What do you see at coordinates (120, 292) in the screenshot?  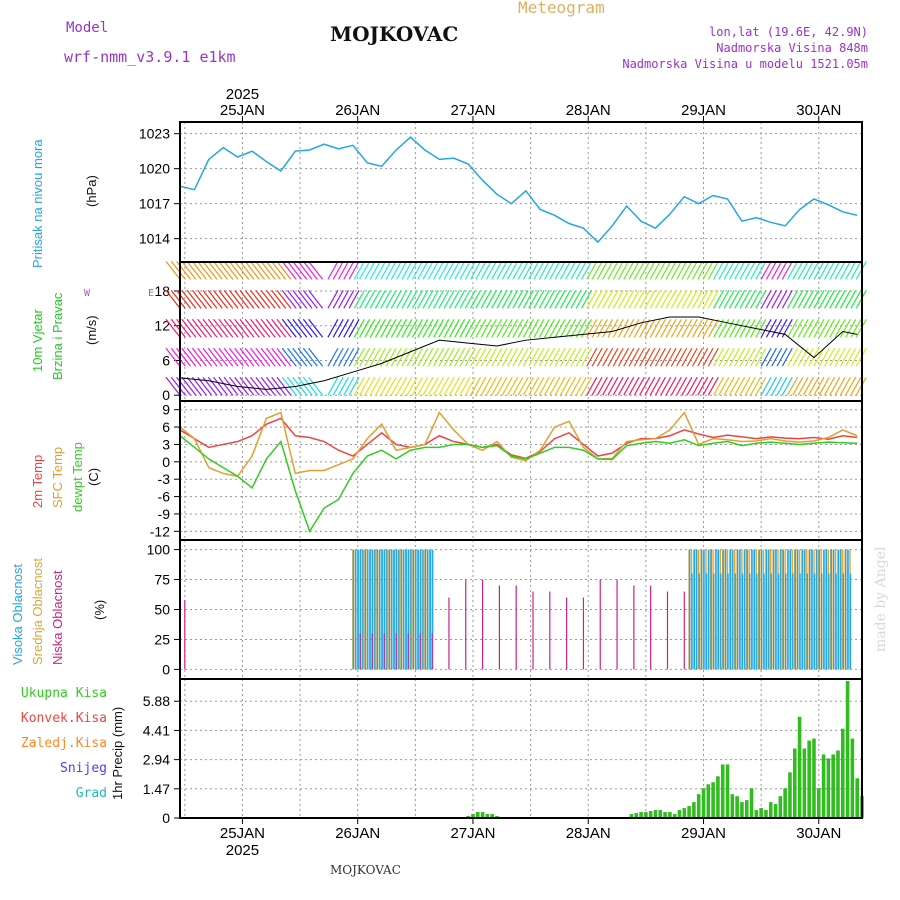 I see `compass-rose: W E` at bounding box center [120, 292].